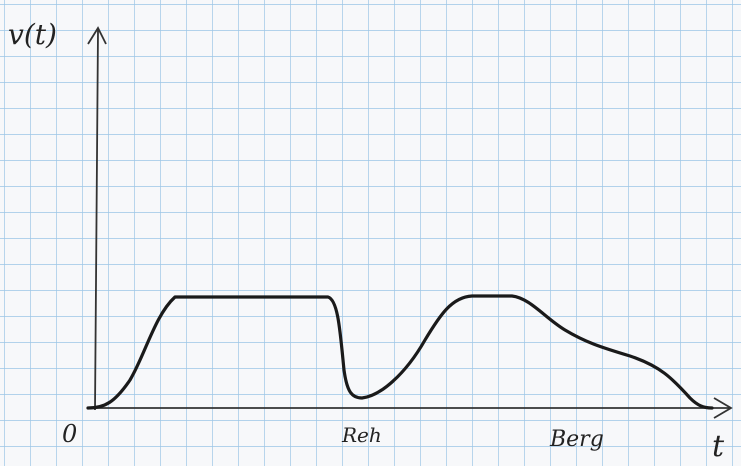  I want to click on point-label: Berg, so click(576, 439).